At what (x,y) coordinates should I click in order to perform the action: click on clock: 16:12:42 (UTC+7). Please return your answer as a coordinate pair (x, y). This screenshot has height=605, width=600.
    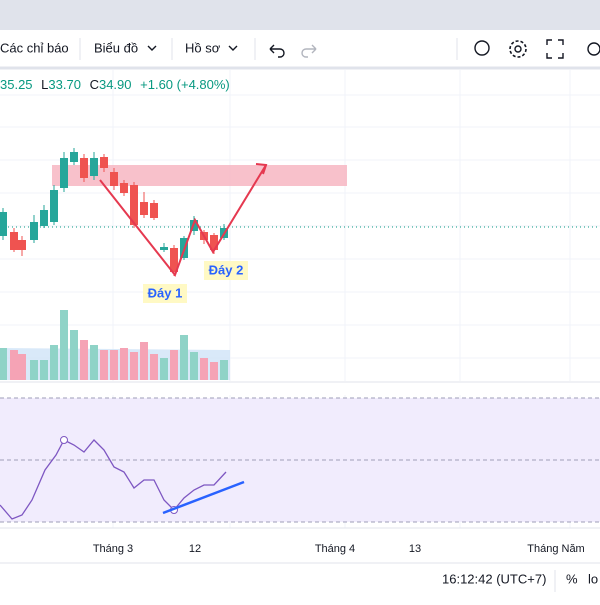
    Looking at the image, I should click on (494, 578).